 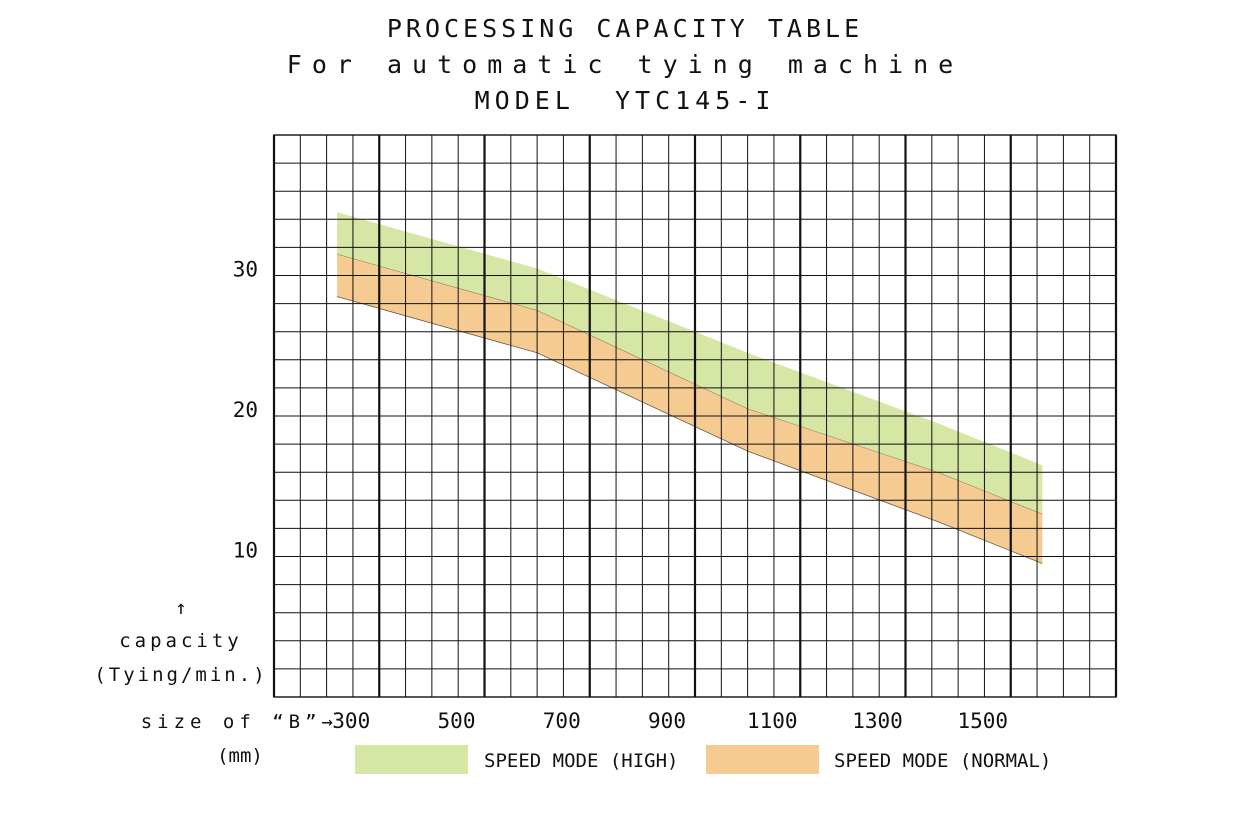 What do you see at coordinates (772, 721) in the screenshot?
I see `x-tick-label-1100: 1100` at bounding box center [772, 721].